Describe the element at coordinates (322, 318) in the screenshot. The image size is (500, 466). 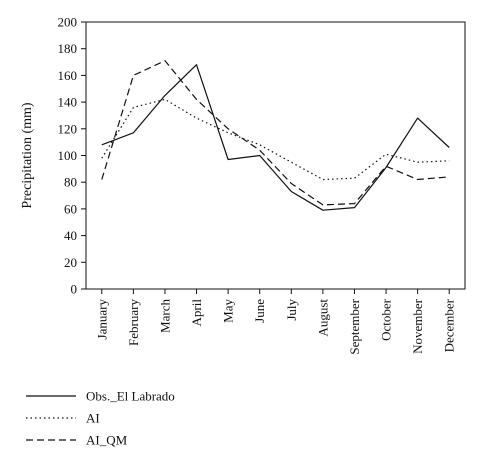
I see `x-tick-label: August` at that location.